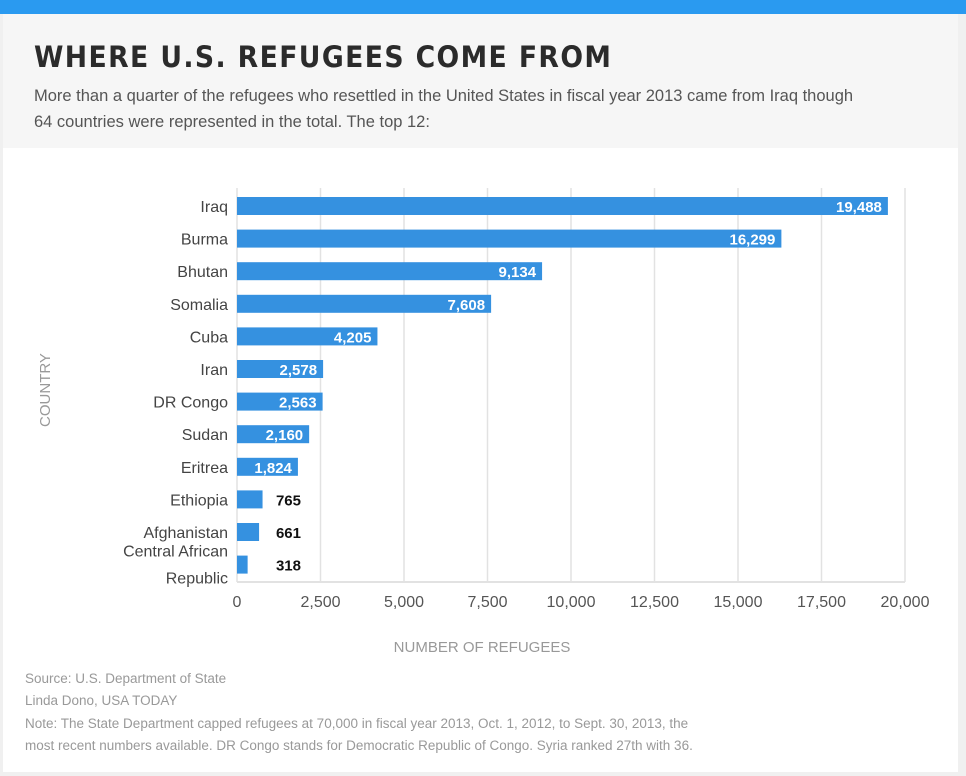  I want to click on page-title: WHERE U.S. REFUGEES COME FROM, so click(323, 57).